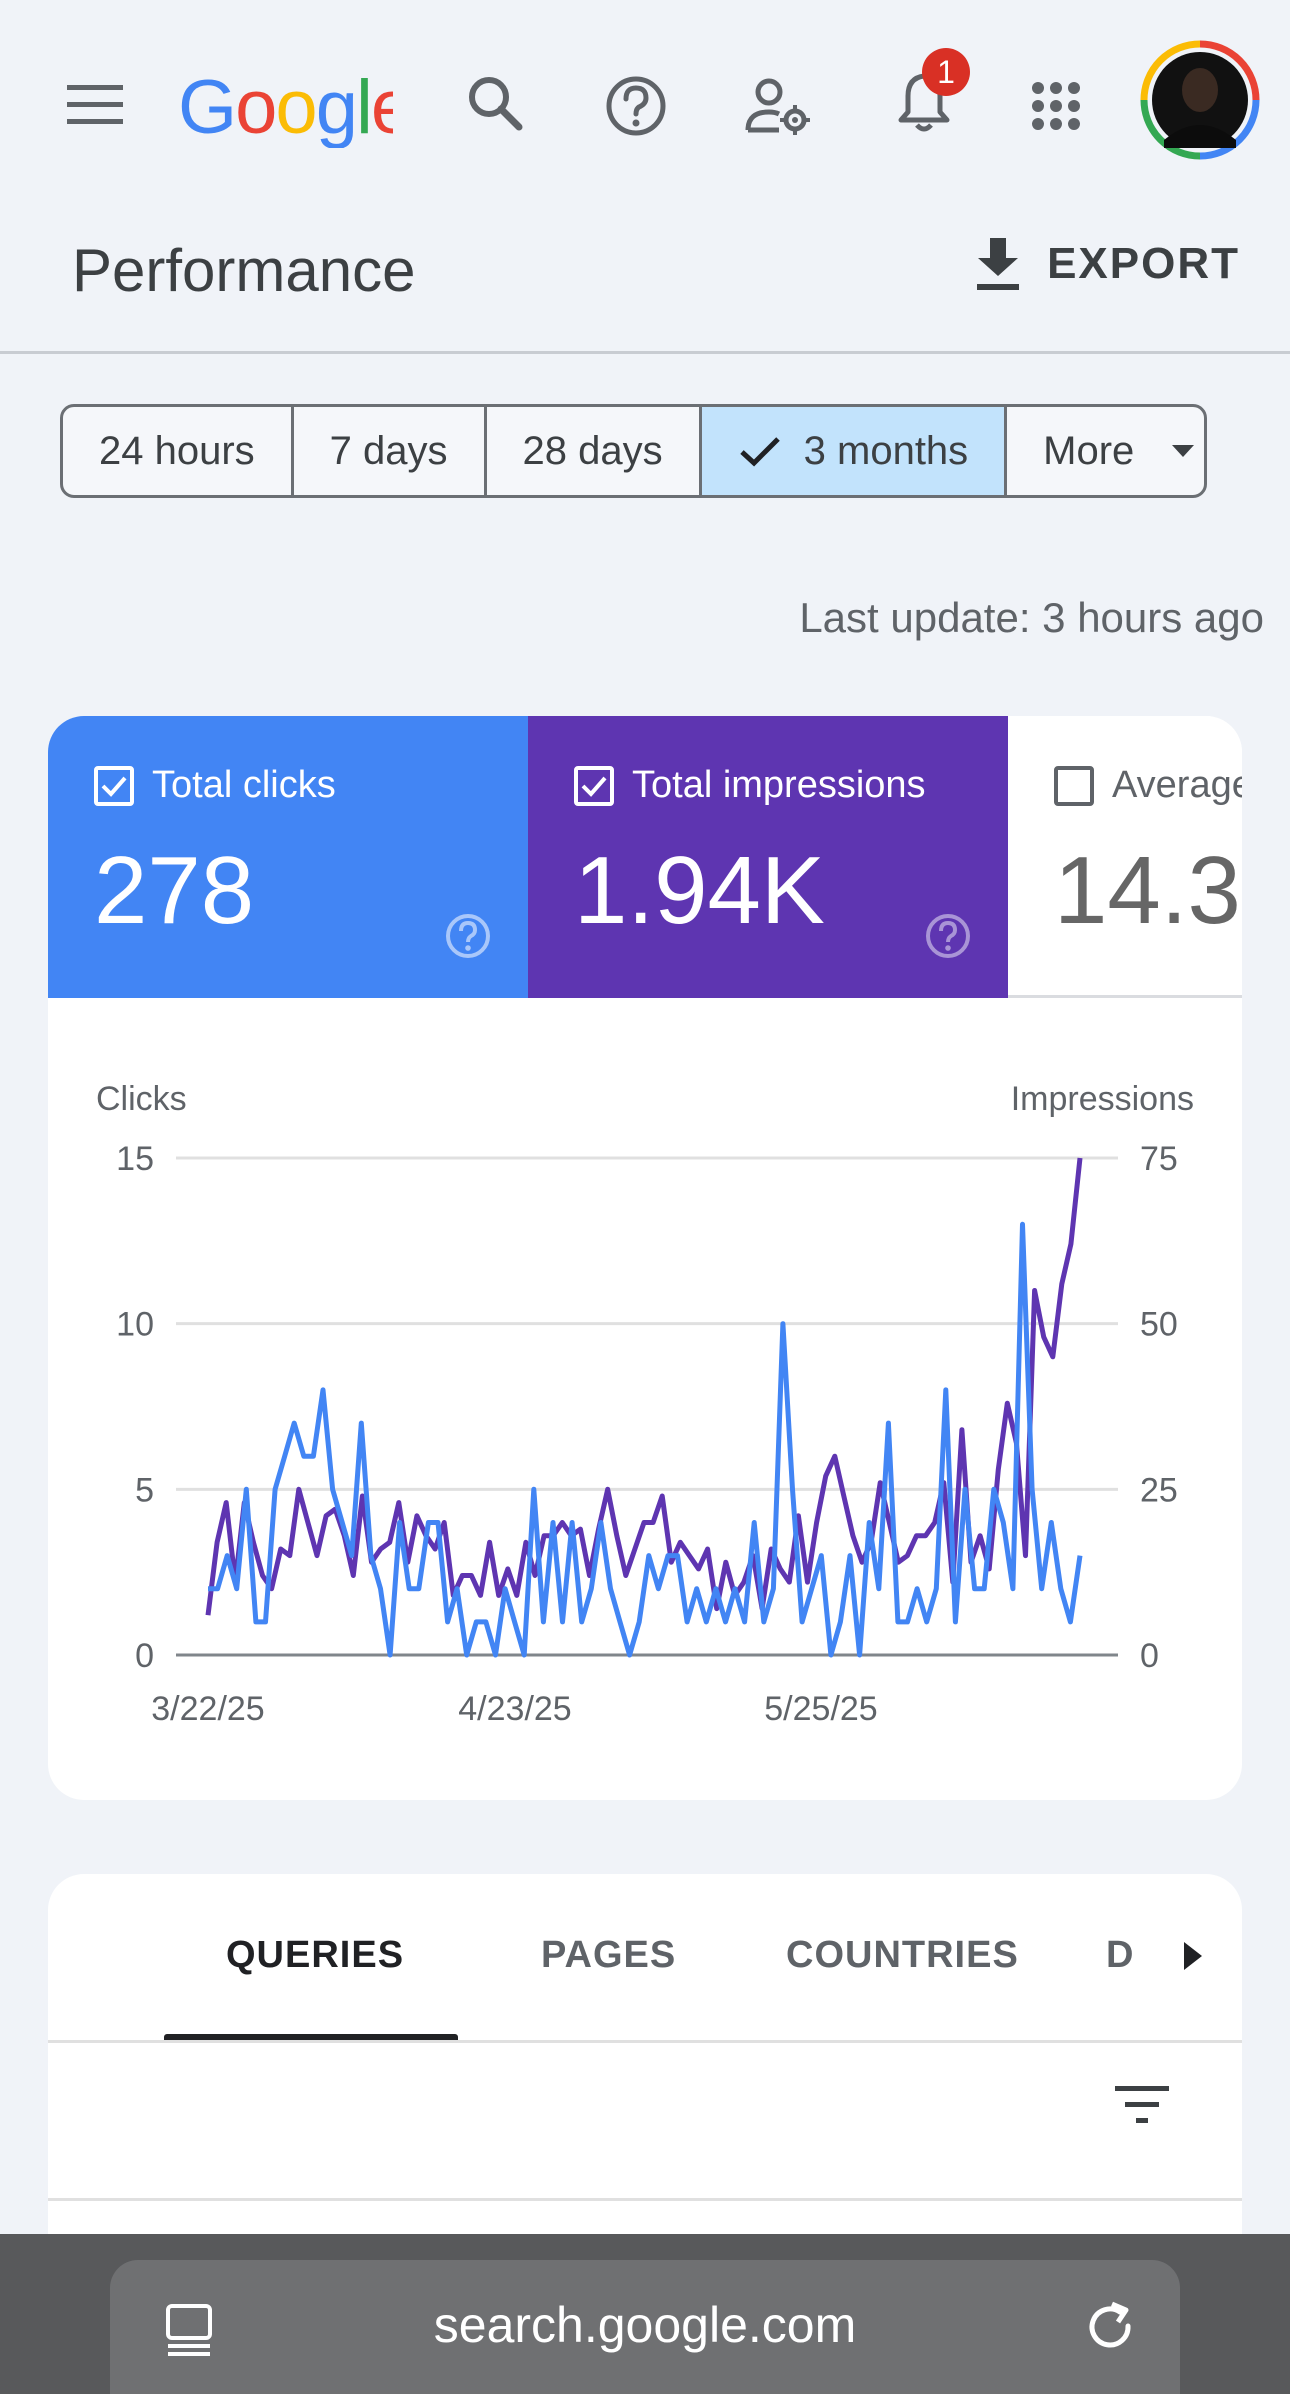 The image size is (1290, 2394). I want to click on metric-label: Total impressions, so click(779, 785).